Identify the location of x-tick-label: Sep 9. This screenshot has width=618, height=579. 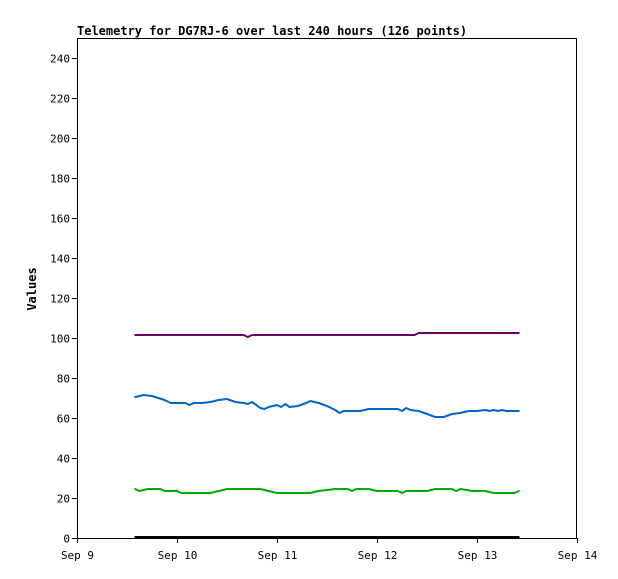
(77, 555).